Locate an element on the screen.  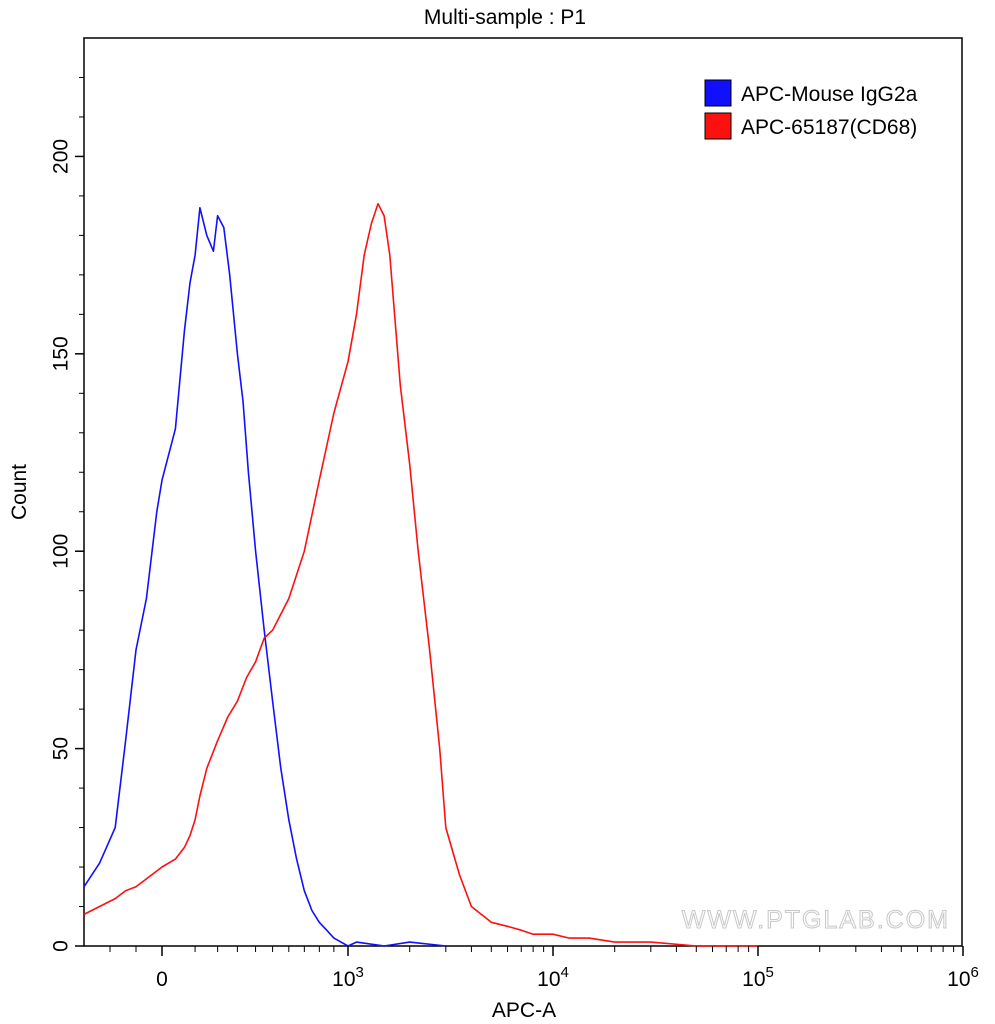
x-tick-label-2: 10⁴ is located at coordinates (553, 977).